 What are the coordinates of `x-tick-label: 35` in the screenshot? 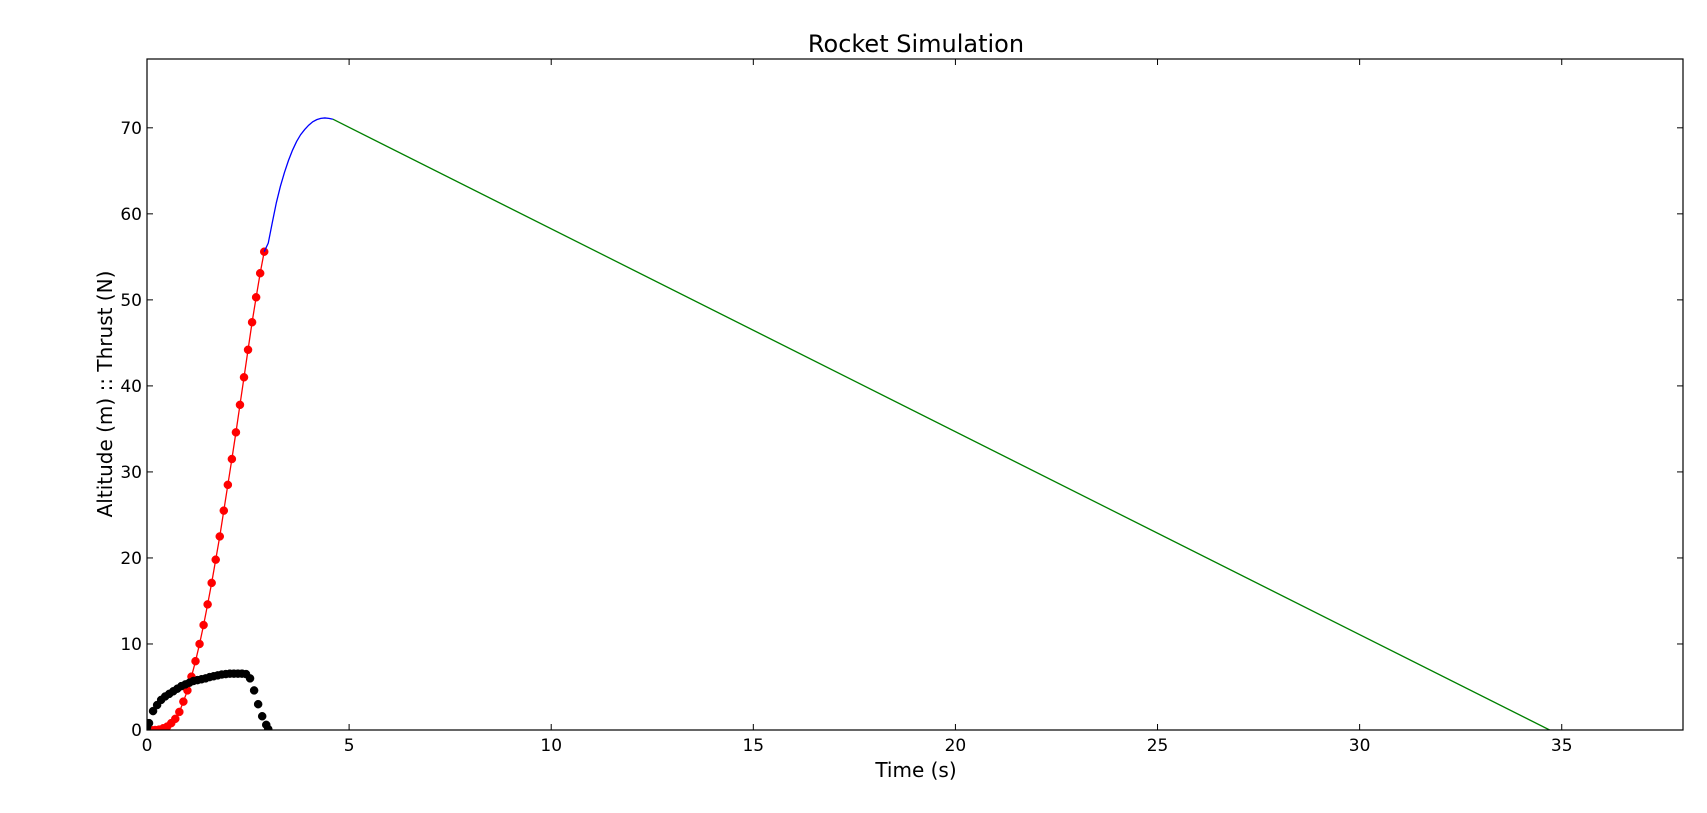 It's located at (1562, 746).